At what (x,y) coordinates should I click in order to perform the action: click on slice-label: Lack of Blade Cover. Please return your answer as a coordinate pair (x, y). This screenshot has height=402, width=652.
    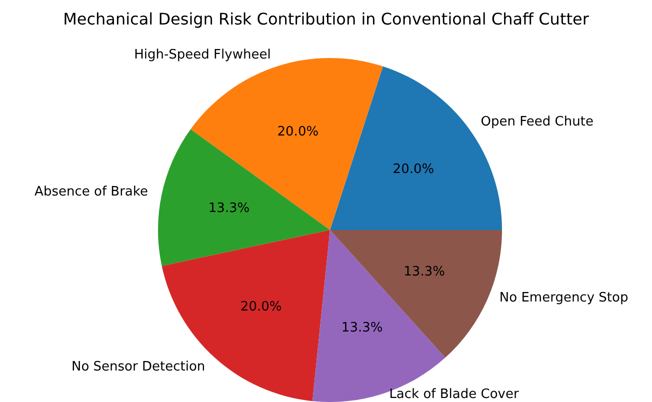
    Looking at the image, I should click on (454, 394).